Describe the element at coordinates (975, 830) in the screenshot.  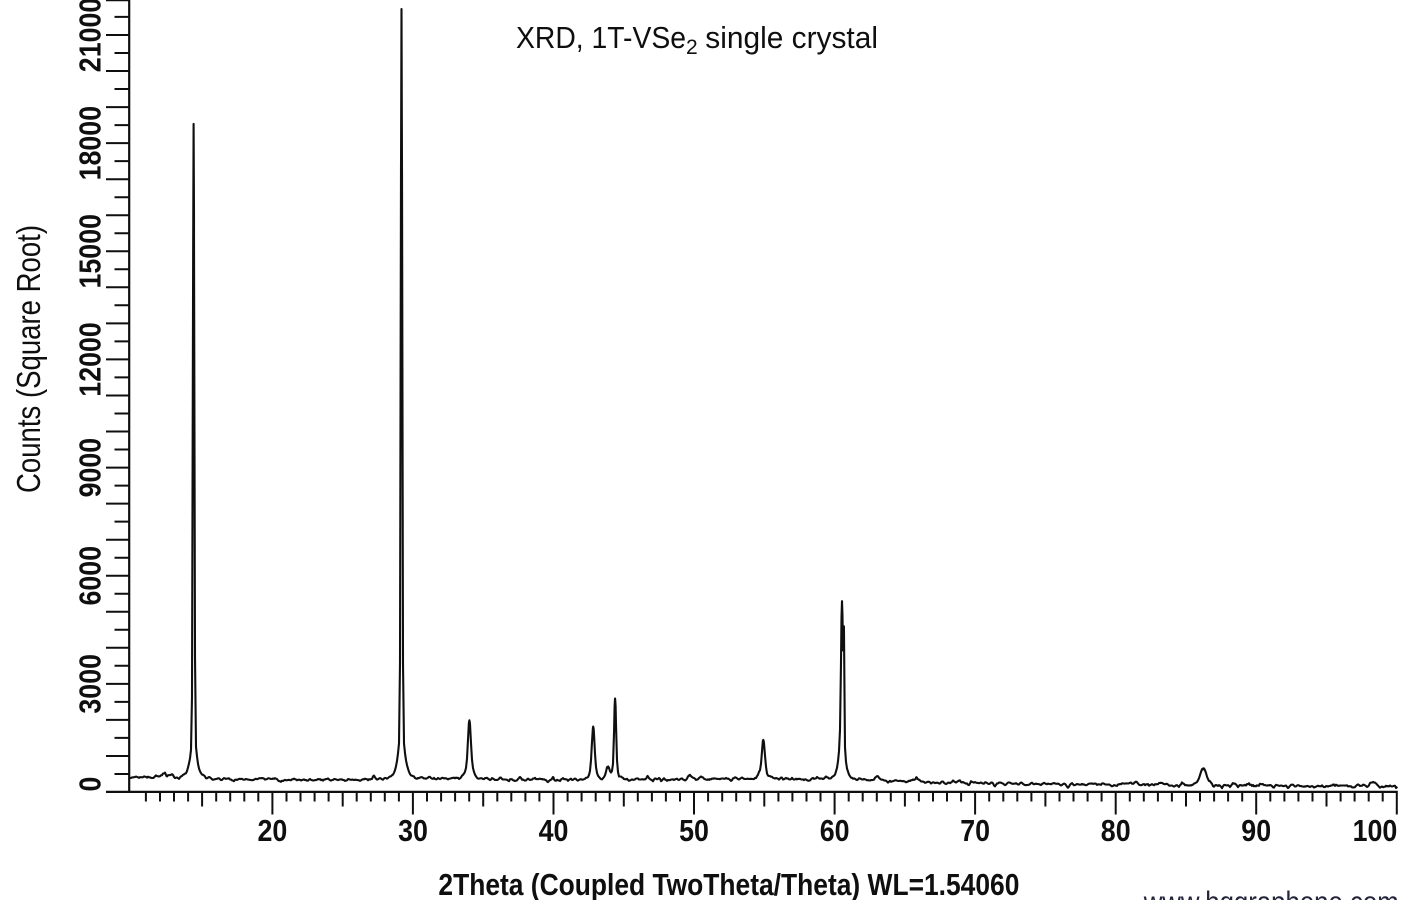
I see `svg-text: 70` at that location.